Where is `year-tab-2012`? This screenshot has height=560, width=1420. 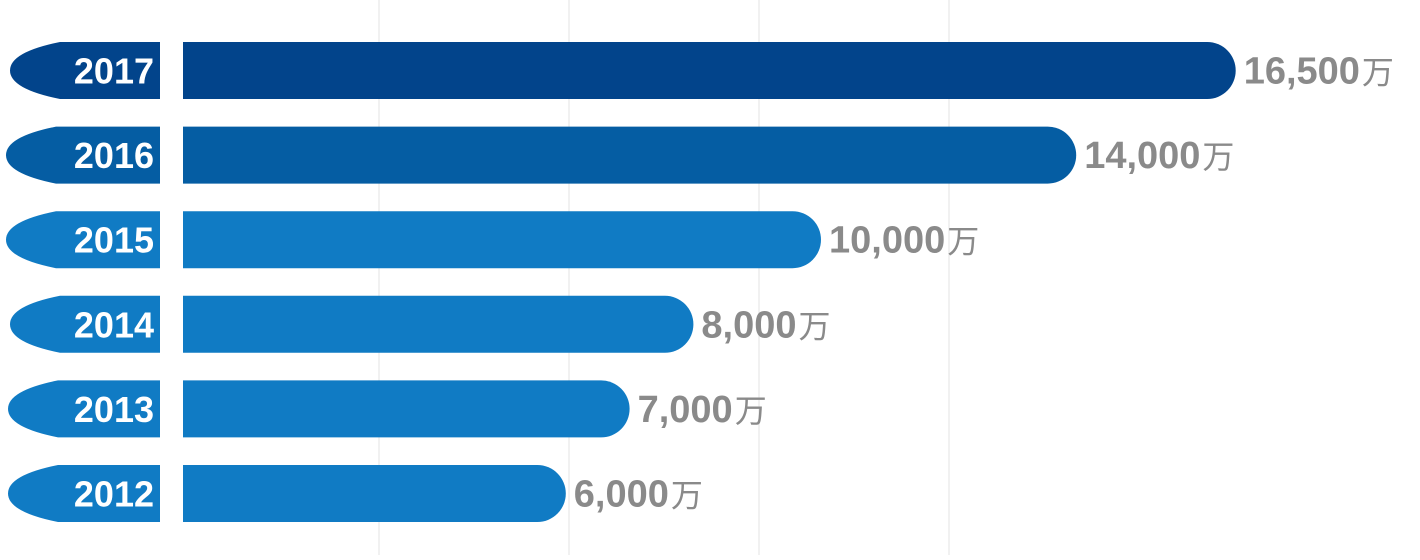
year-tab-2012 is located at coordinates (84, 493).